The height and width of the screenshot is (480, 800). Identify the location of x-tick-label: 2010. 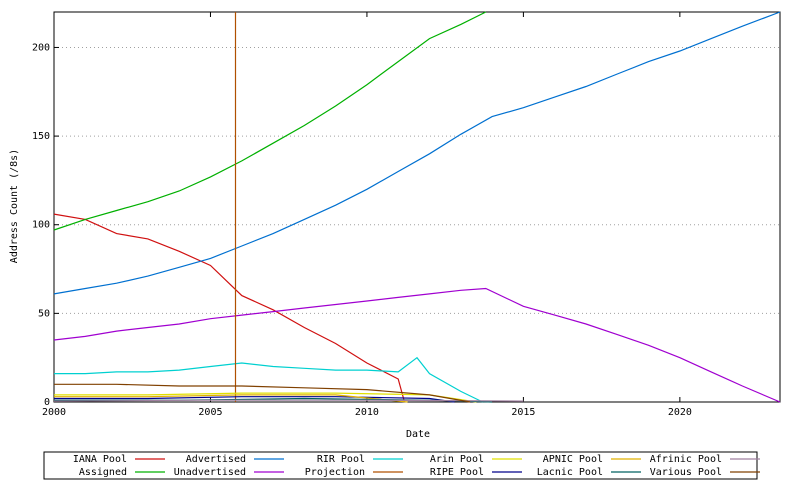
(367, 412).